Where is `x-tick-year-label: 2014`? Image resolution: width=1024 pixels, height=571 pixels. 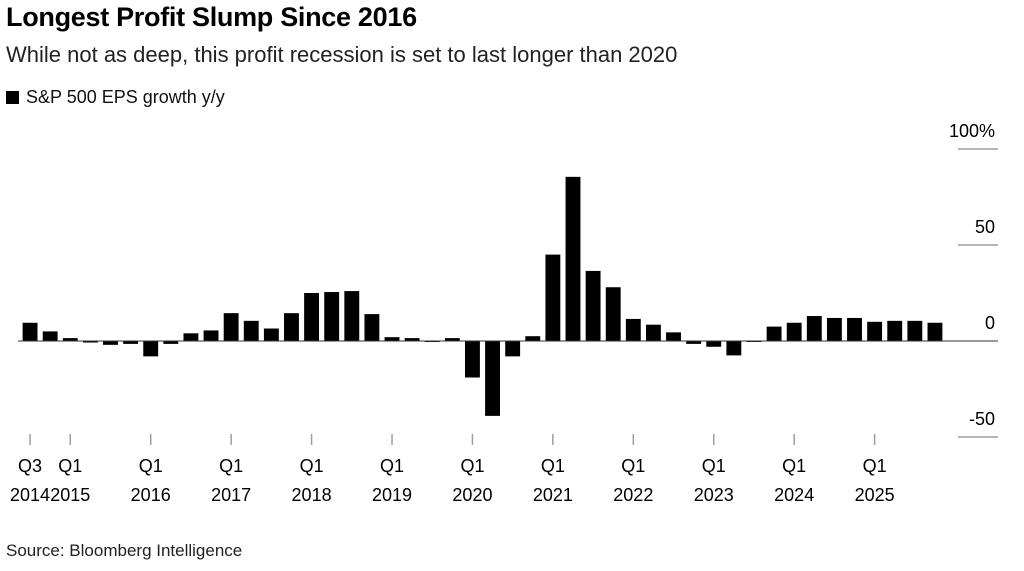 x-tick-year-label: 2014 is located at coordinates (30, 495).